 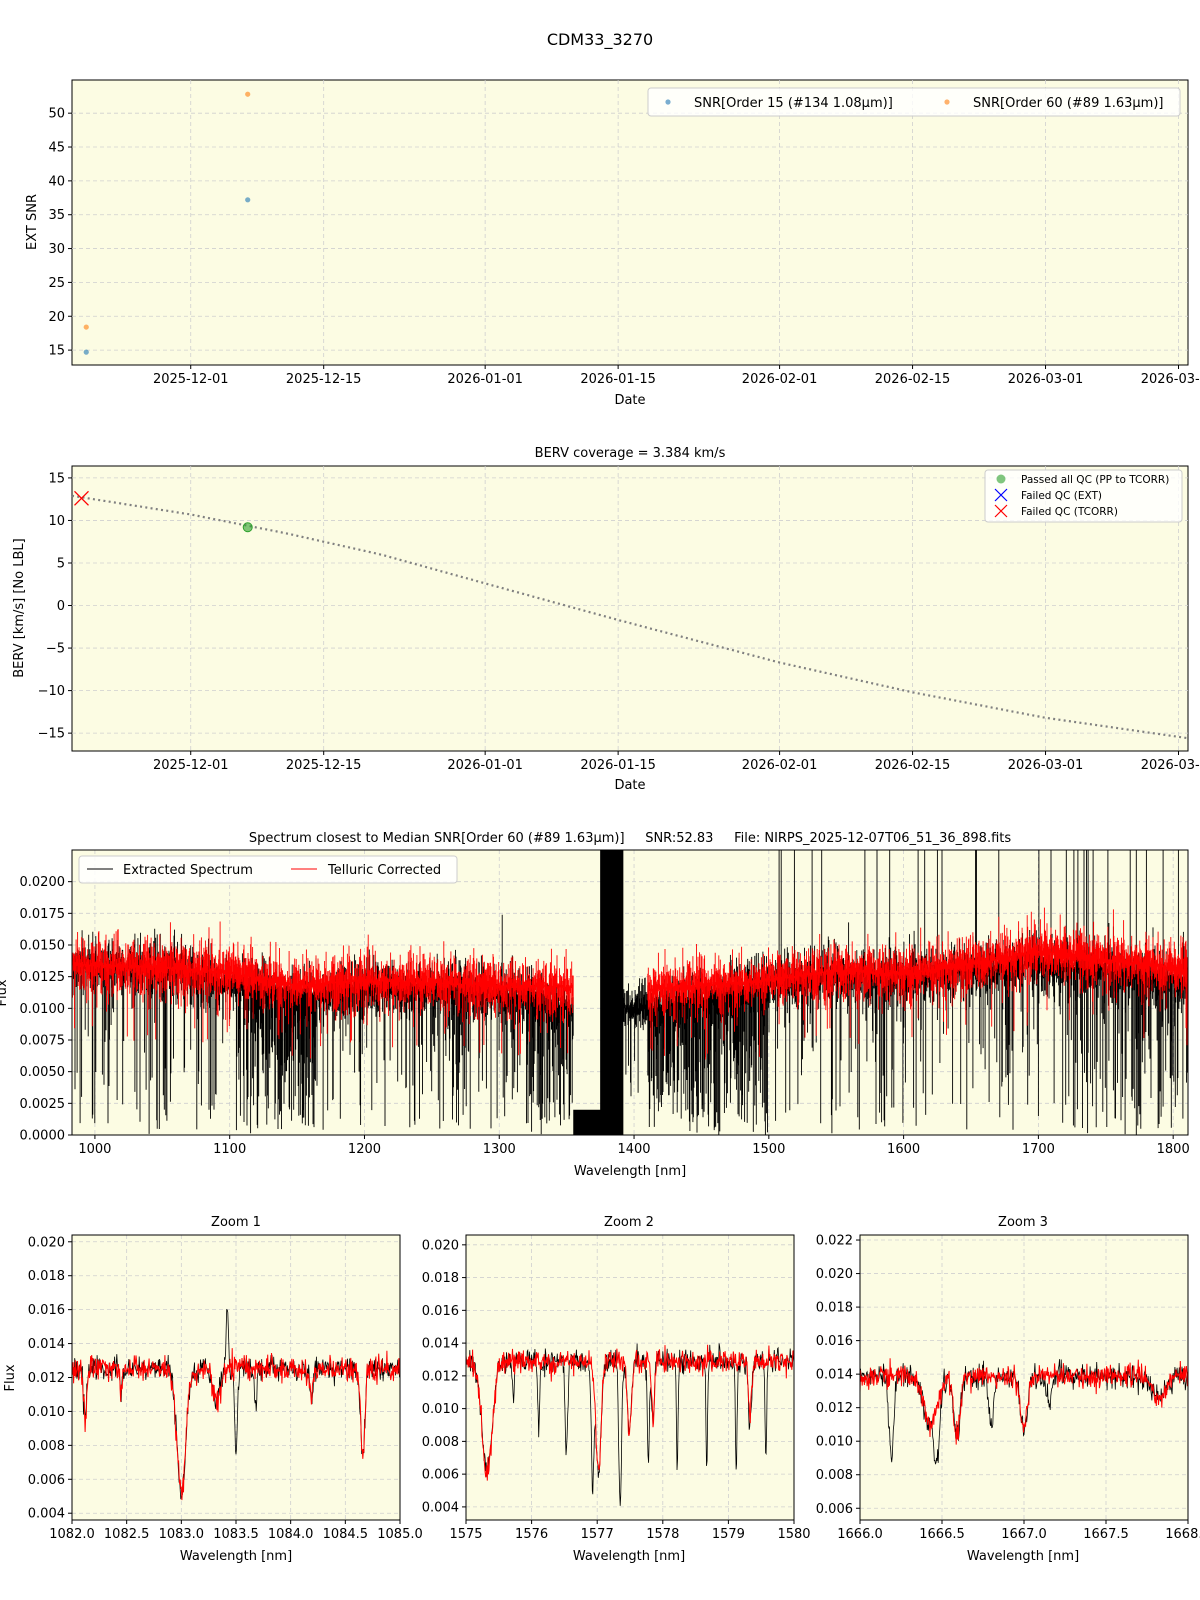 What do you see at coordinates (61, 606) in the screenshot?
I see `y-tick-label: 0` at bounding box center [61, 606].